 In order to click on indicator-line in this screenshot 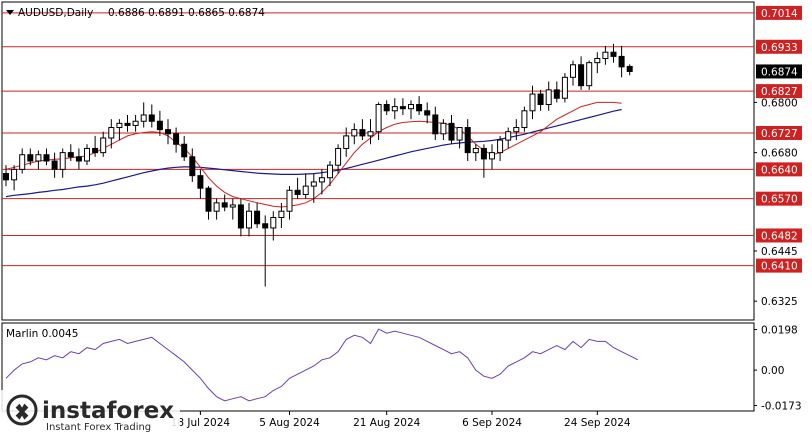, I will do `click(322, 365)`.